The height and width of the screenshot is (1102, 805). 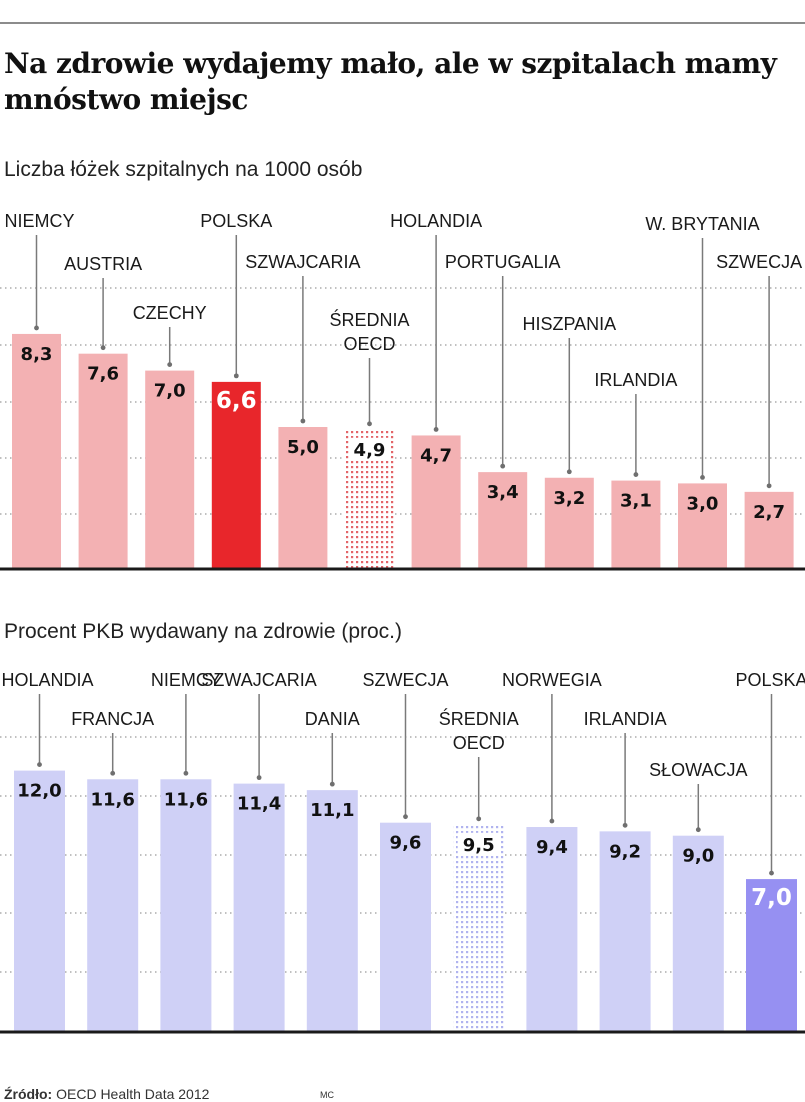 I want to click on category-label-hiszpania: HISZPANIA, so click(x=569, y=324).